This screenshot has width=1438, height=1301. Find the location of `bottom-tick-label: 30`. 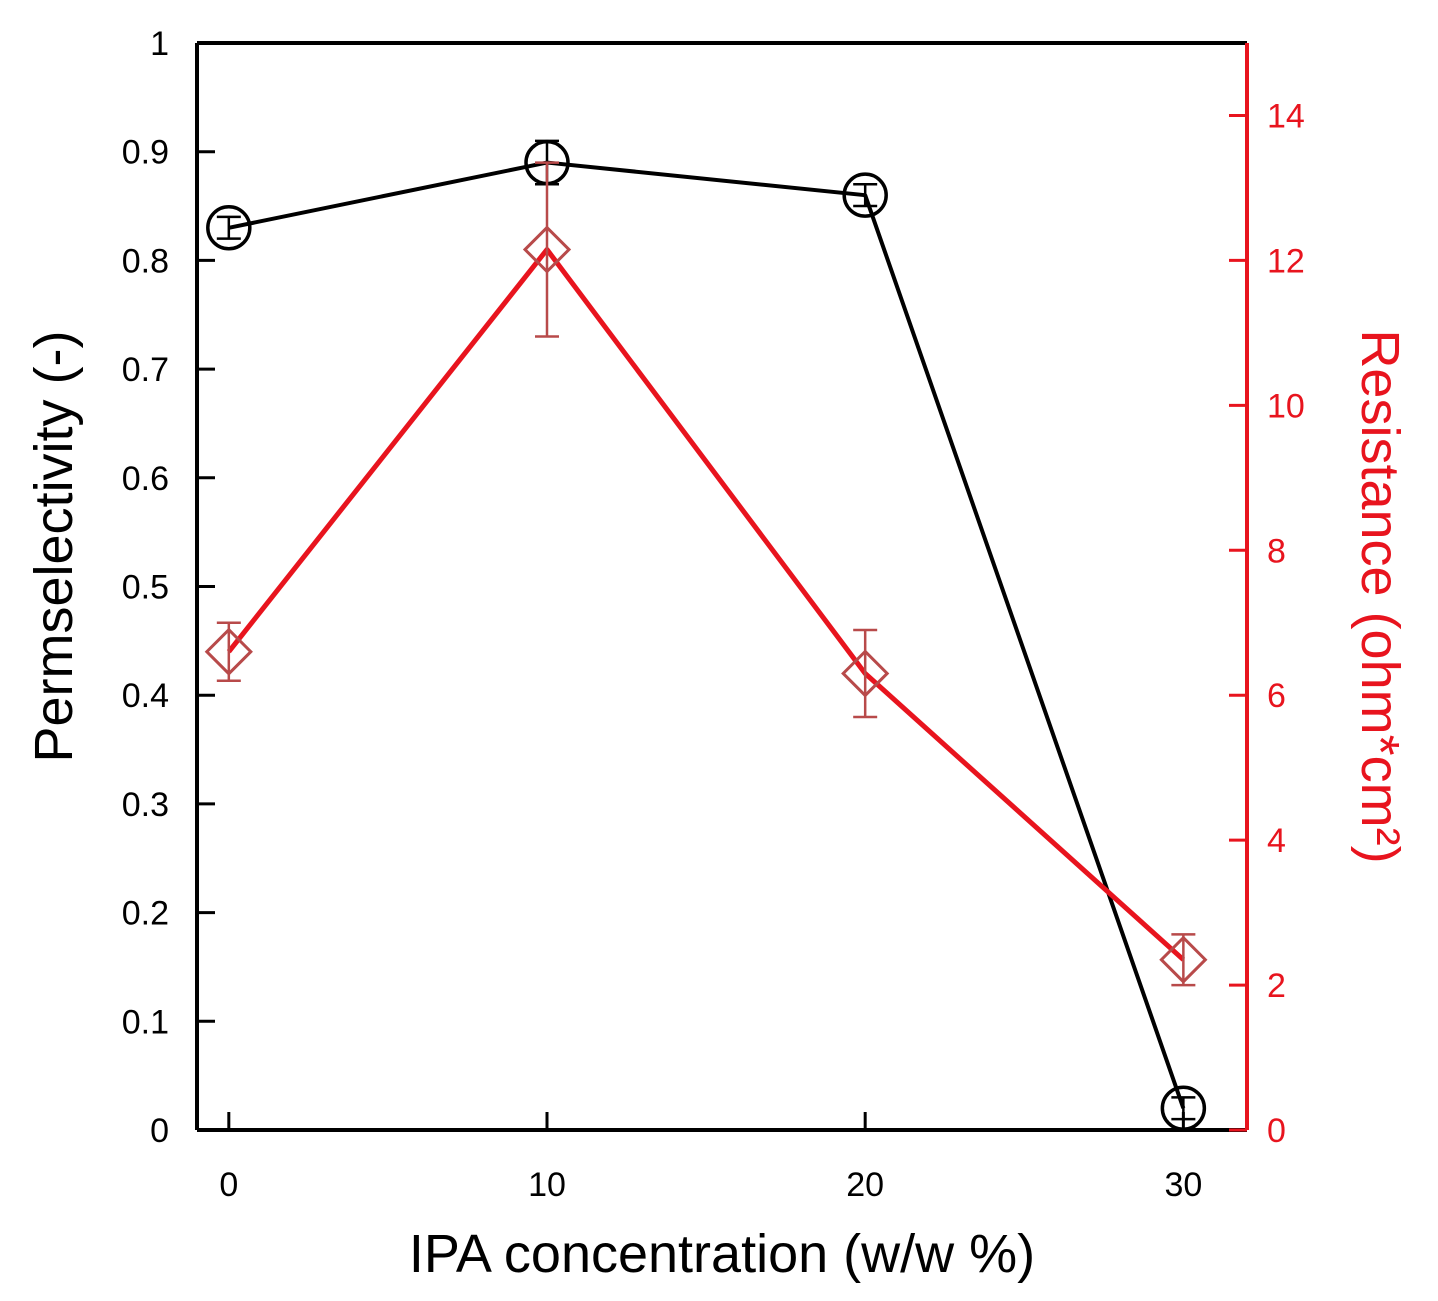

bottom-tick-label: 30 is located at coordinates (1183, 1185).